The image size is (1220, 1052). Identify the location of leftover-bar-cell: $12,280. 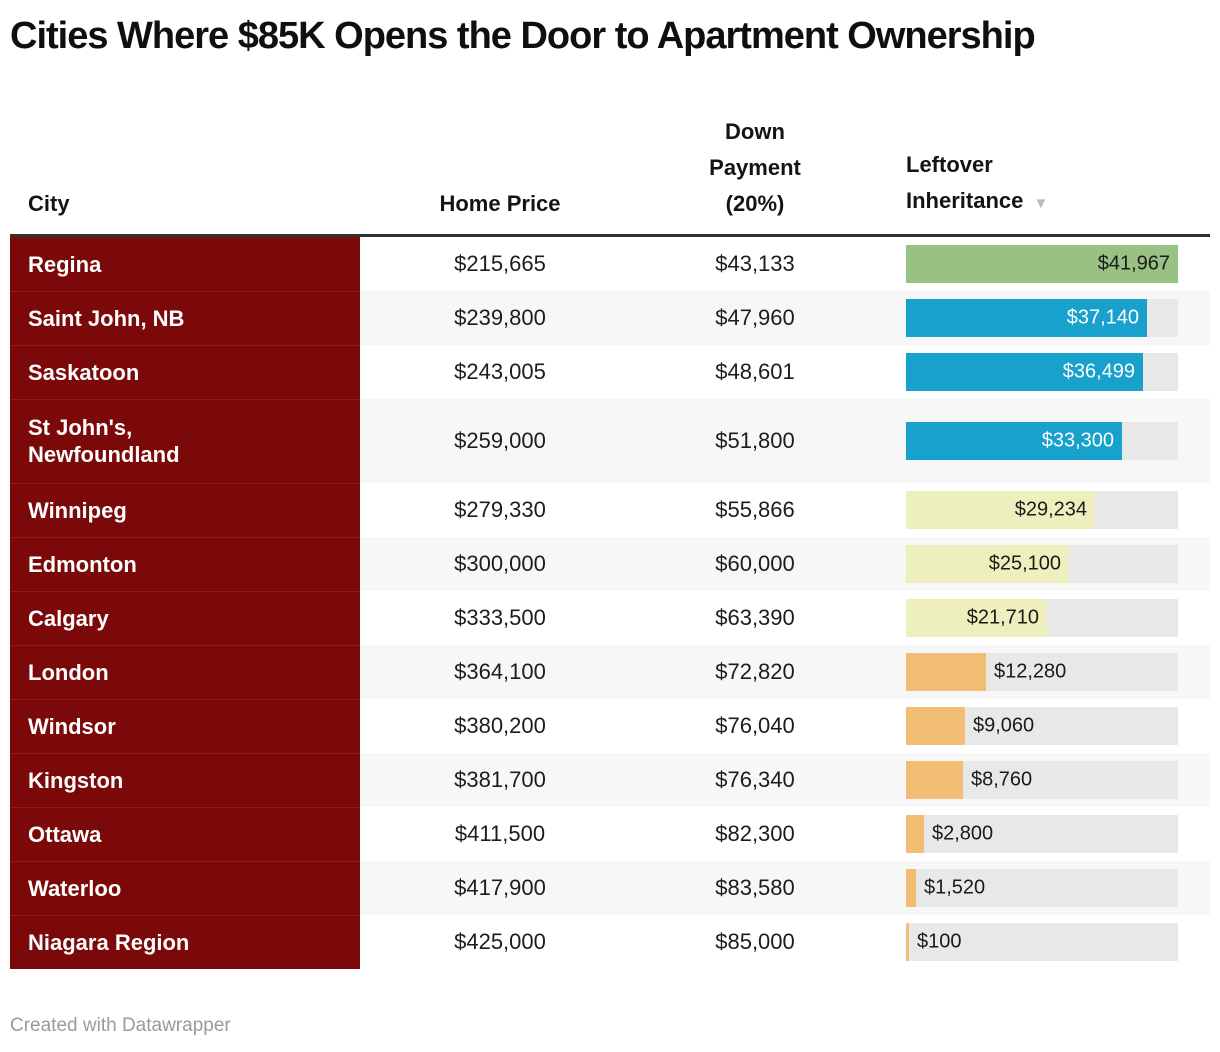
(1040, 672).